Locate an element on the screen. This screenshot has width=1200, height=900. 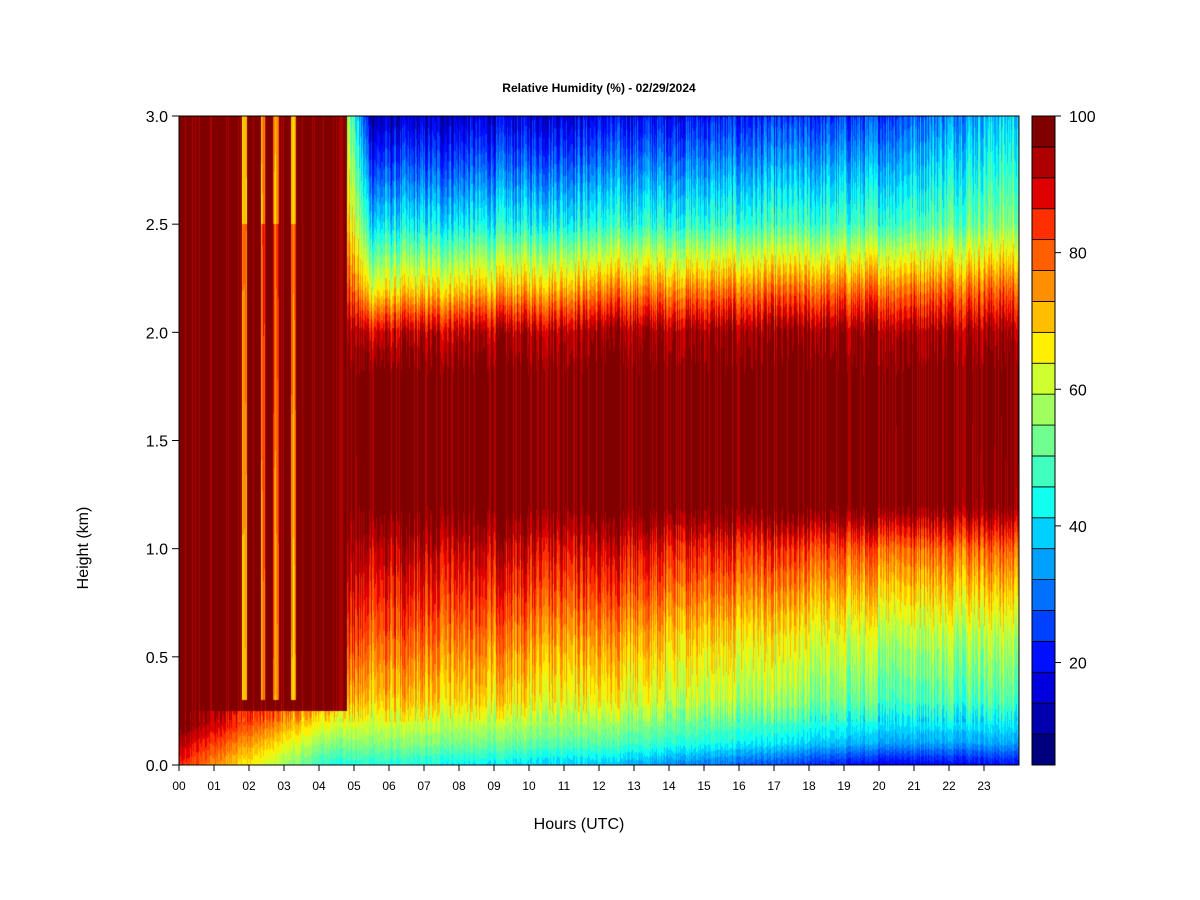
x-tick-label: 17 is located at coordinates (774, 786).